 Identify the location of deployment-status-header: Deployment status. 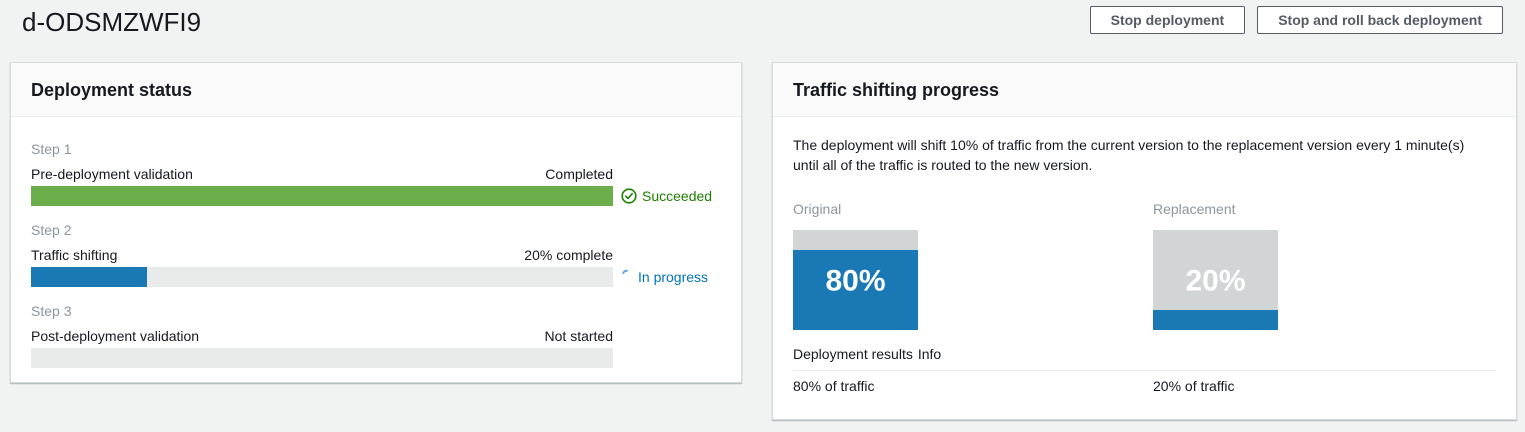
(376, 90).